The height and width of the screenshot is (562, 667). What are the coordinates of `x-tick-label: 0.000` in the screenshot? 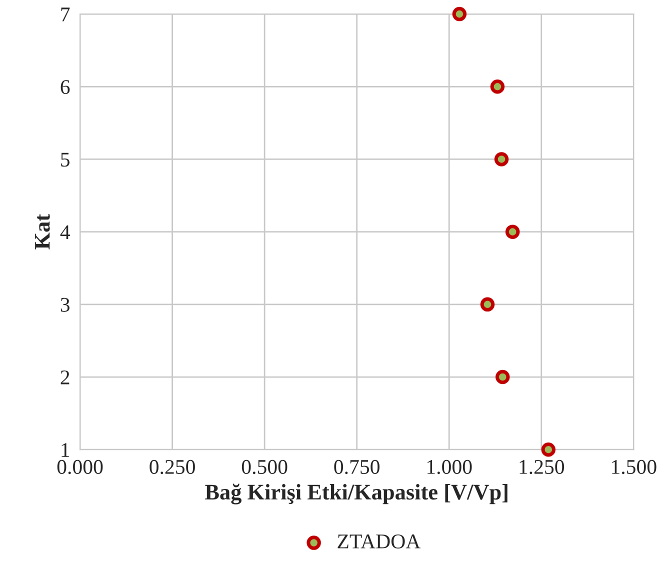 It's located at (80, 467).